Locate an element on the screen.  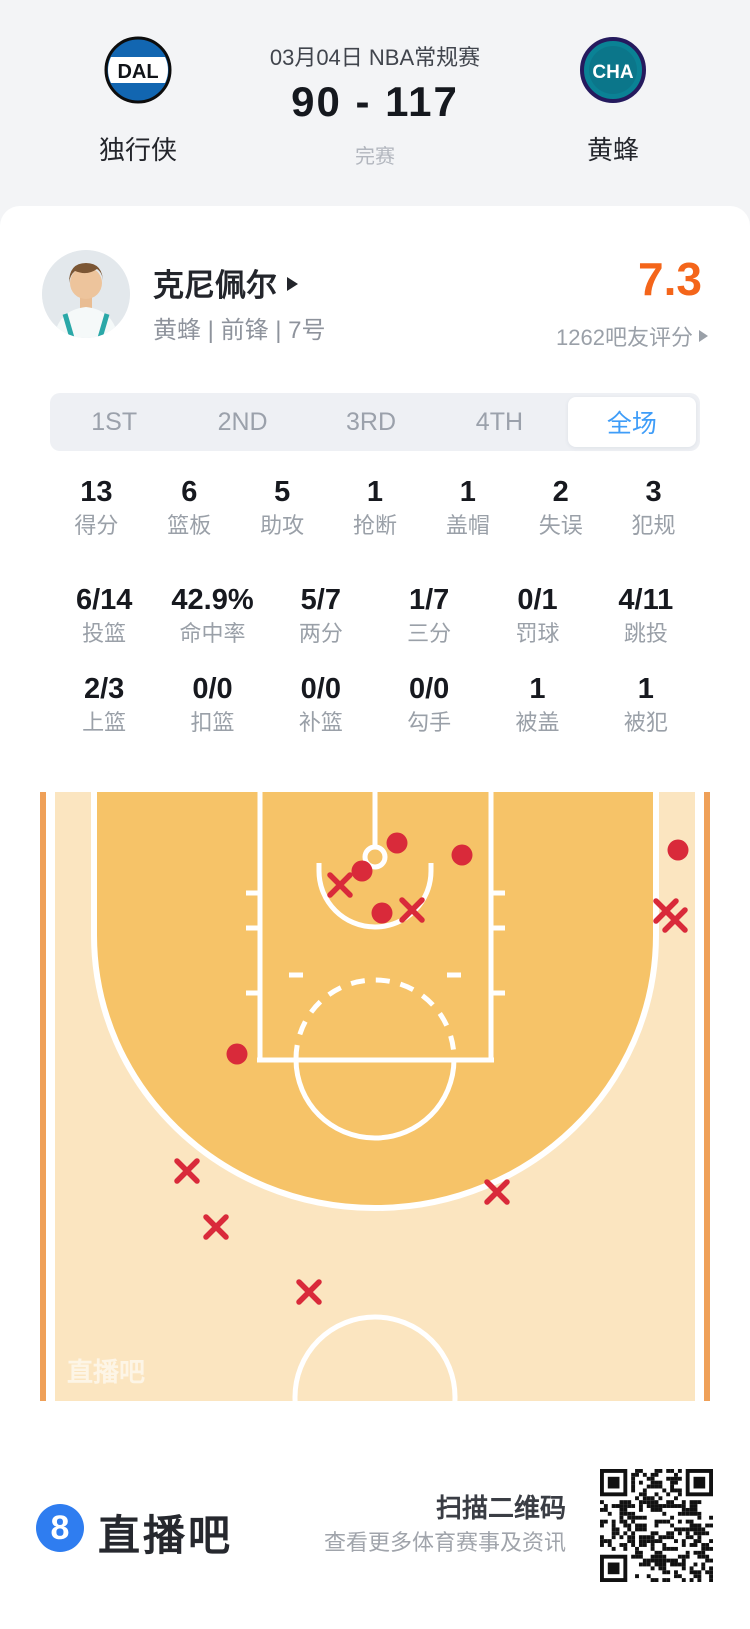
qr-code is located at coordinates (656, 1525).